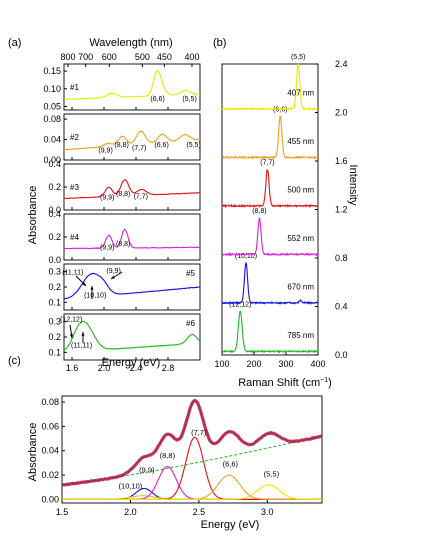  Describe the element at coordinates (168, 455) in the screenshot. I see `c-component-label: (8,8)` at that location.